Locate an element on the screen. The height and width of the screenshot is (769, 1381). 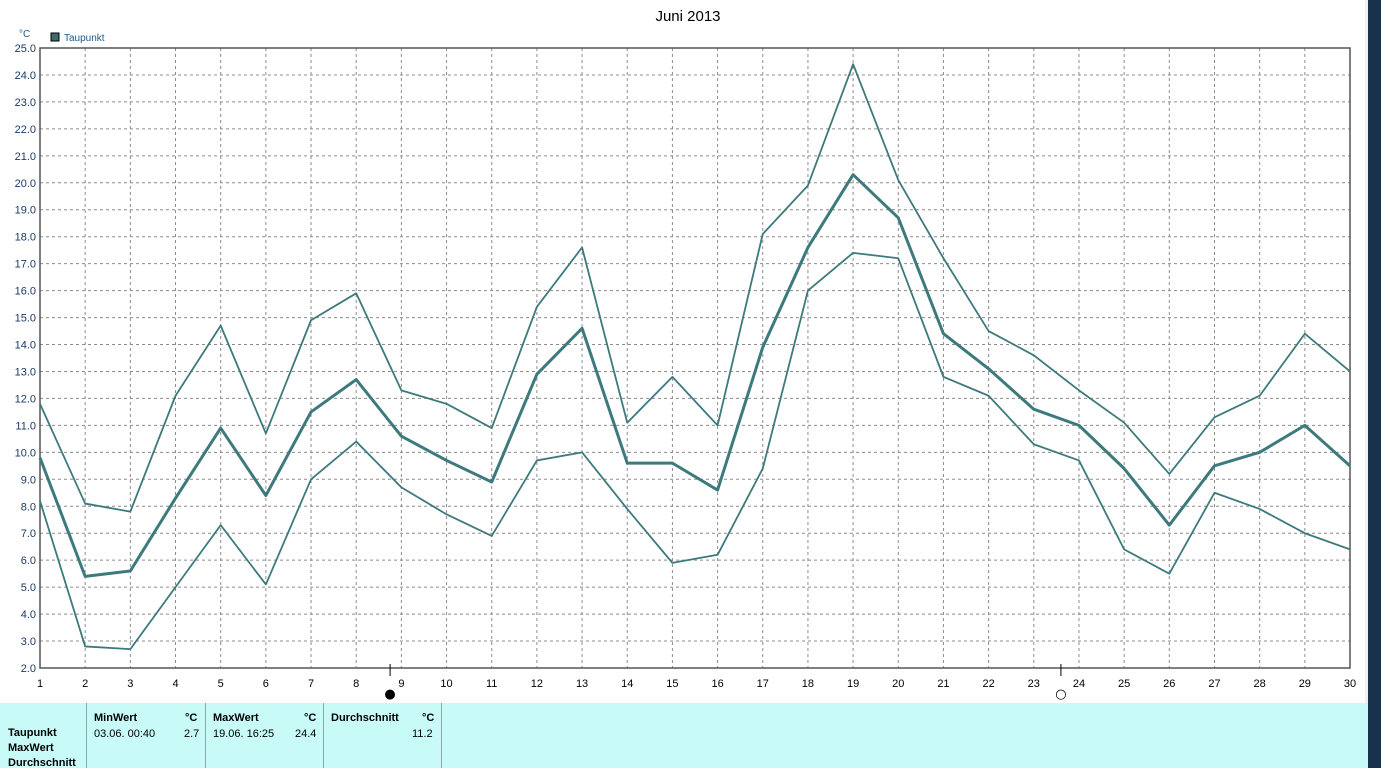
x-tick-label: 3 is located at coordinates (130, 684).